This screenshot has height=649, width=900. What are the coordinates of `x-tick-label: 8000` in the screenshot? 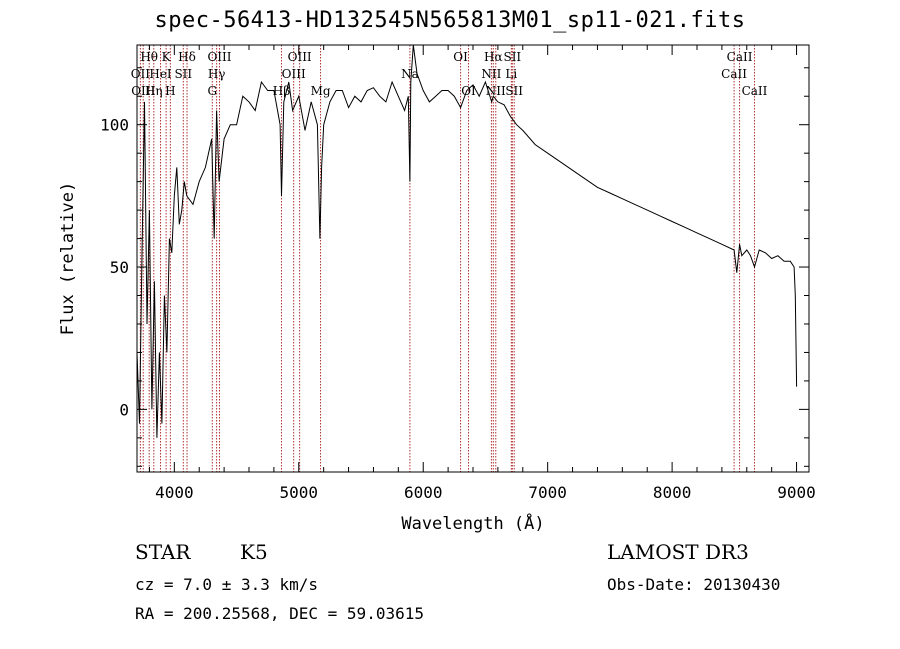 It's located at (672, 492).